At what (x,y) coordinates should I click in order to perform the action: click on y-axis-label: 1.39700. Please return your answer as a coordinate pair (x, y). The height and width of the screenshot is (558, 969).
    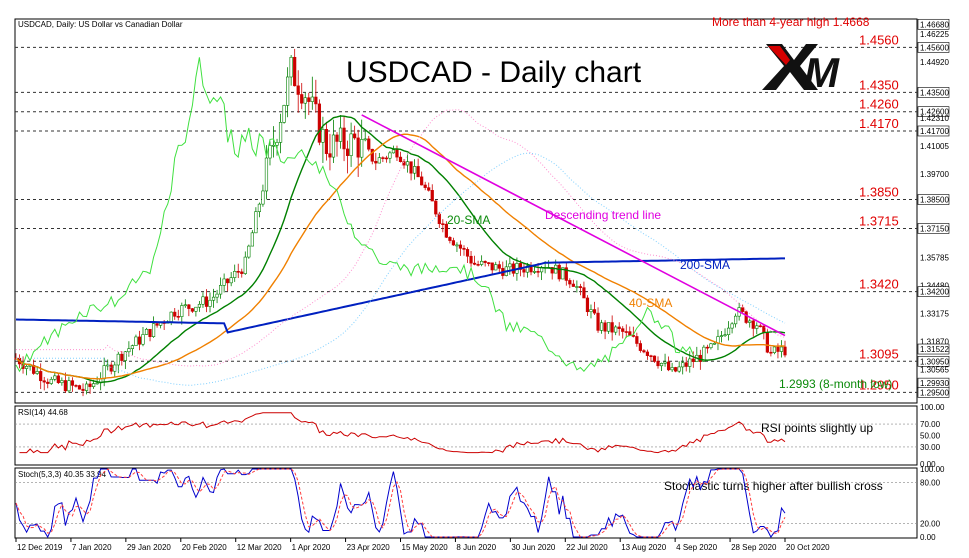
    Looking at the image, I should click on (934, 174).